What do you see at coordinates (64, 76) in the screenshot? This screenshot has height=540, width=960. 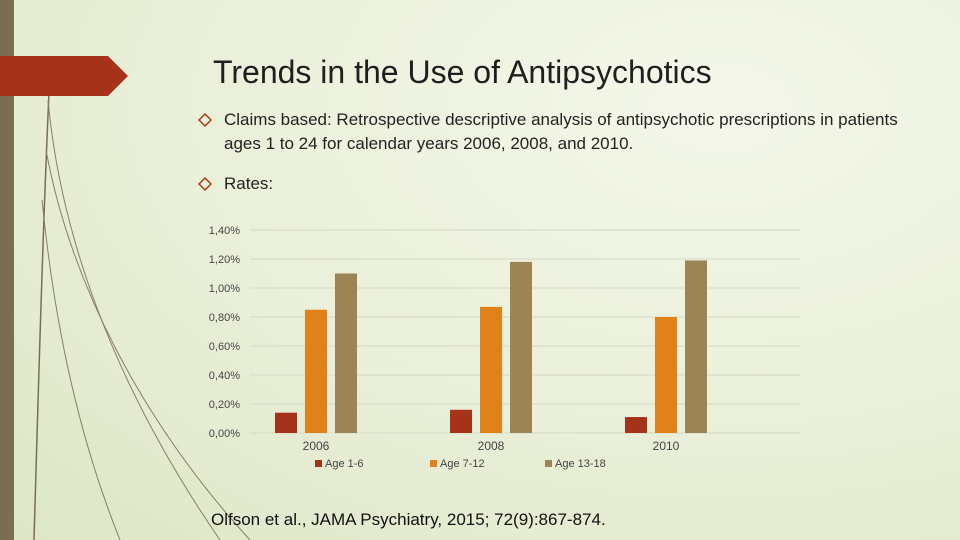 I see `title-accent-tab` at bounding box center [64, 76].